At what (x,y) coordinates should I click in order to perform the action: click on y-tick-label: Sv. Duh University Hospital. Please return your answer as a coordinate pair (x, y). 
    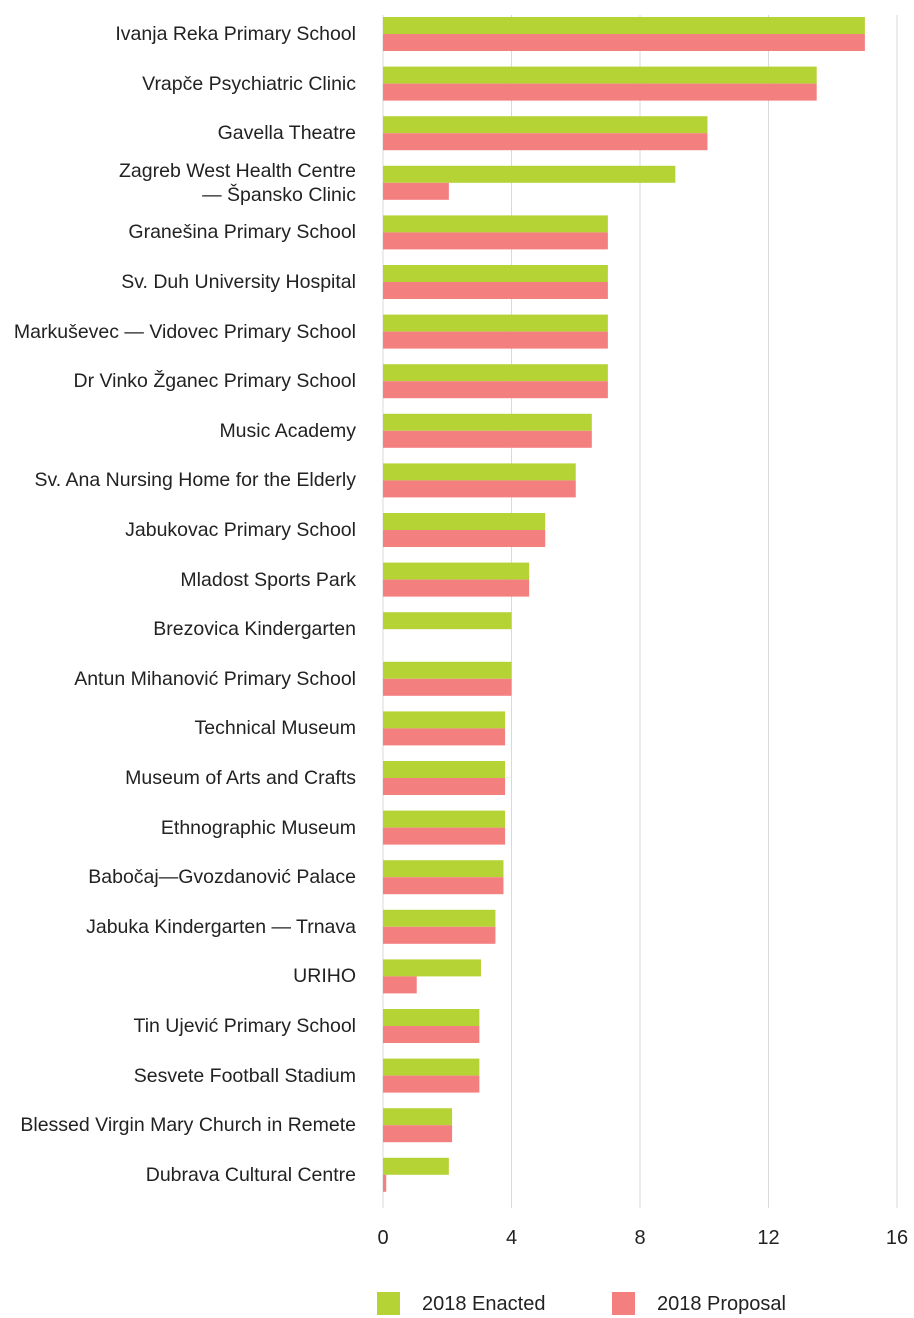
    Looking at the image, I should click on (238, 282).